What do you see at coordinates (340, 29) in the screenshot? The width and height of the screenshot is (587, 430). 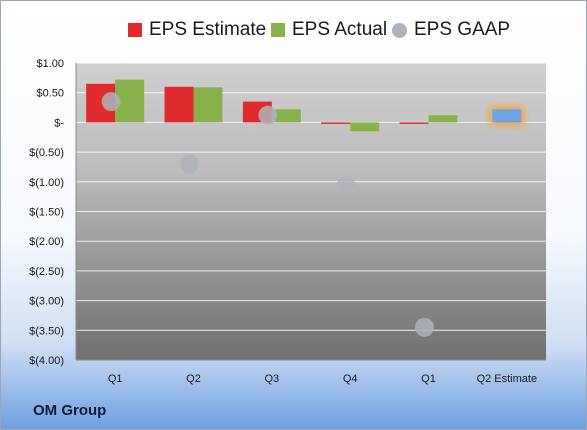 I see `legend-label-eps-actual: EPS Actual` at bounding box center [340, 29].